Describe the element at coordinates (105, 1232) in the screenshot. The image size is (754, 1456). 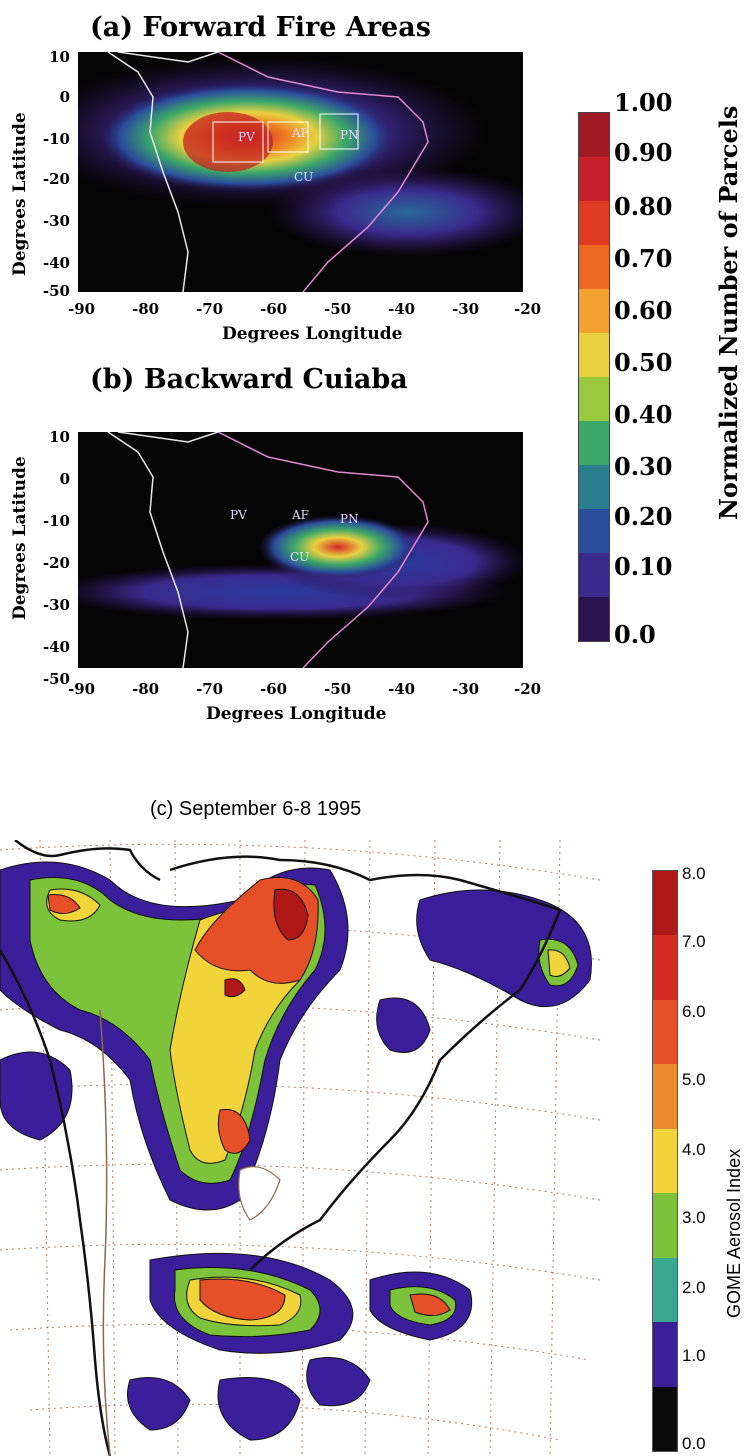
I see `panel-c-andes-border` at that location.